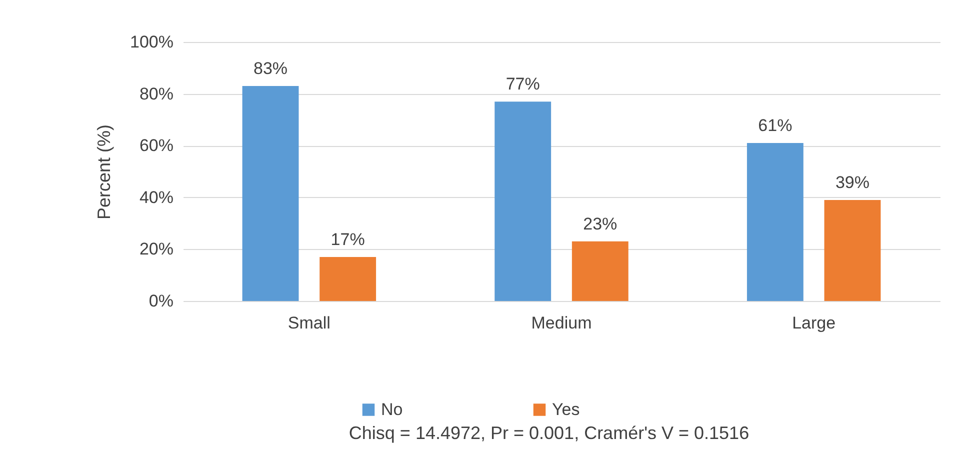 This screenshot has width=961, height=472. What do you see at coordinates (271, 68) in the screenshot?
I see `data-label: 83%` at bounding box center [271, 68].